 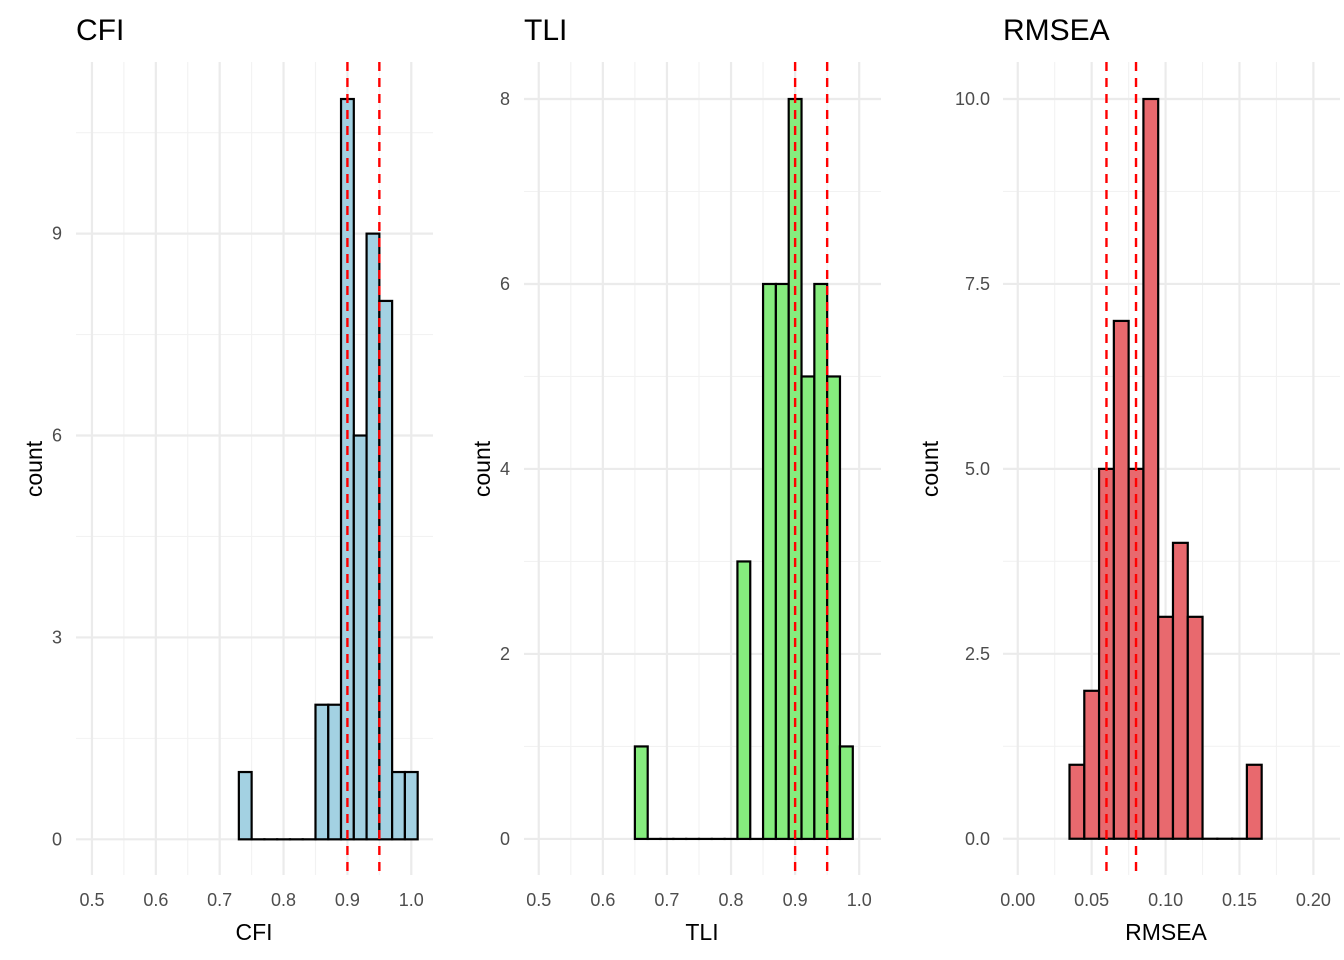 I want to click on y-tick-label: 5.0, so click(x=977, y=469).